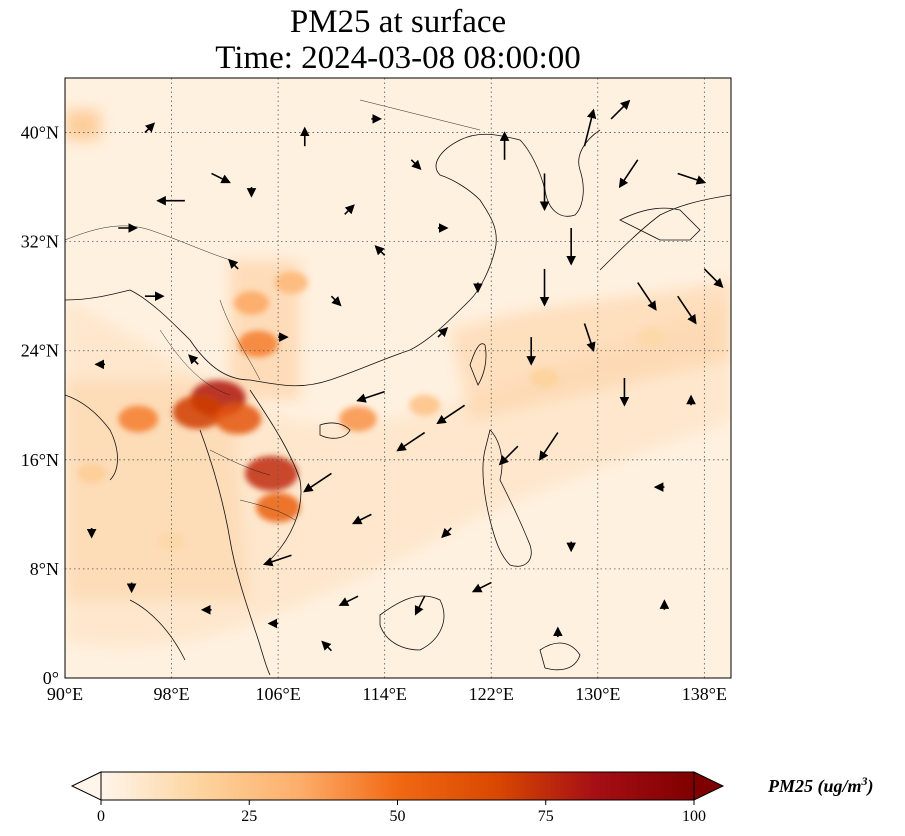 The width and height of the screenshot is (905, 836). I want to click on lon-tick-label: 98°E, so click(171, 694).